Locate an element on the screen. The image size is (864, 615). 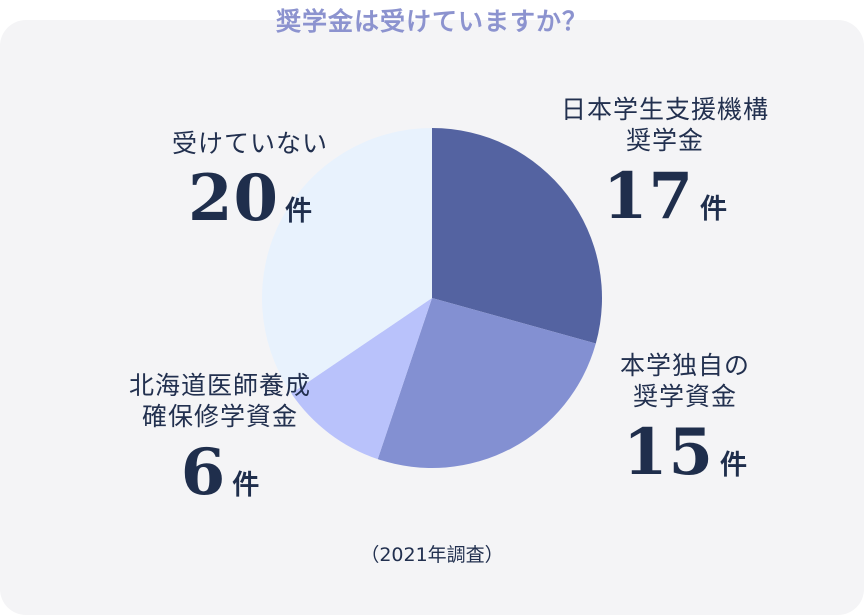
slice-label-university-line1: 本学独自の is located at coordinates (684, 365).